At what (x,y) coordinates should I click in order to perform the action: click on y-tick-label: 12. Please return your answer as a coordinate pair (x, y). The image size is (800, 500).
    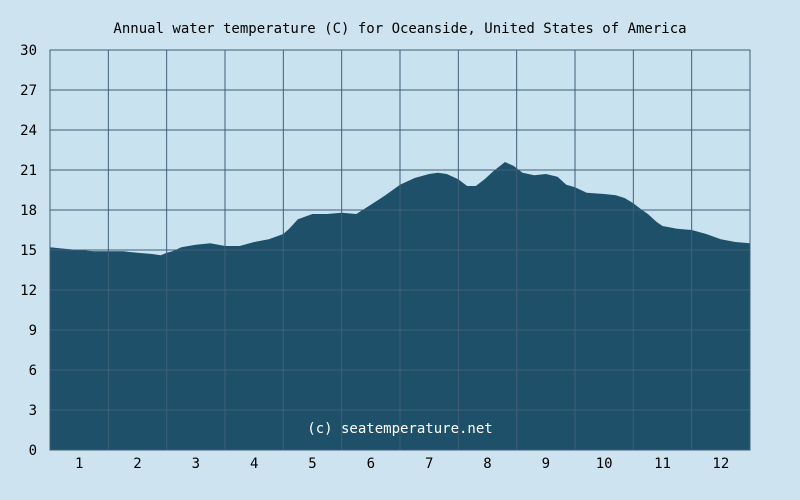
    Looking at the image, I should click on (28, 291).